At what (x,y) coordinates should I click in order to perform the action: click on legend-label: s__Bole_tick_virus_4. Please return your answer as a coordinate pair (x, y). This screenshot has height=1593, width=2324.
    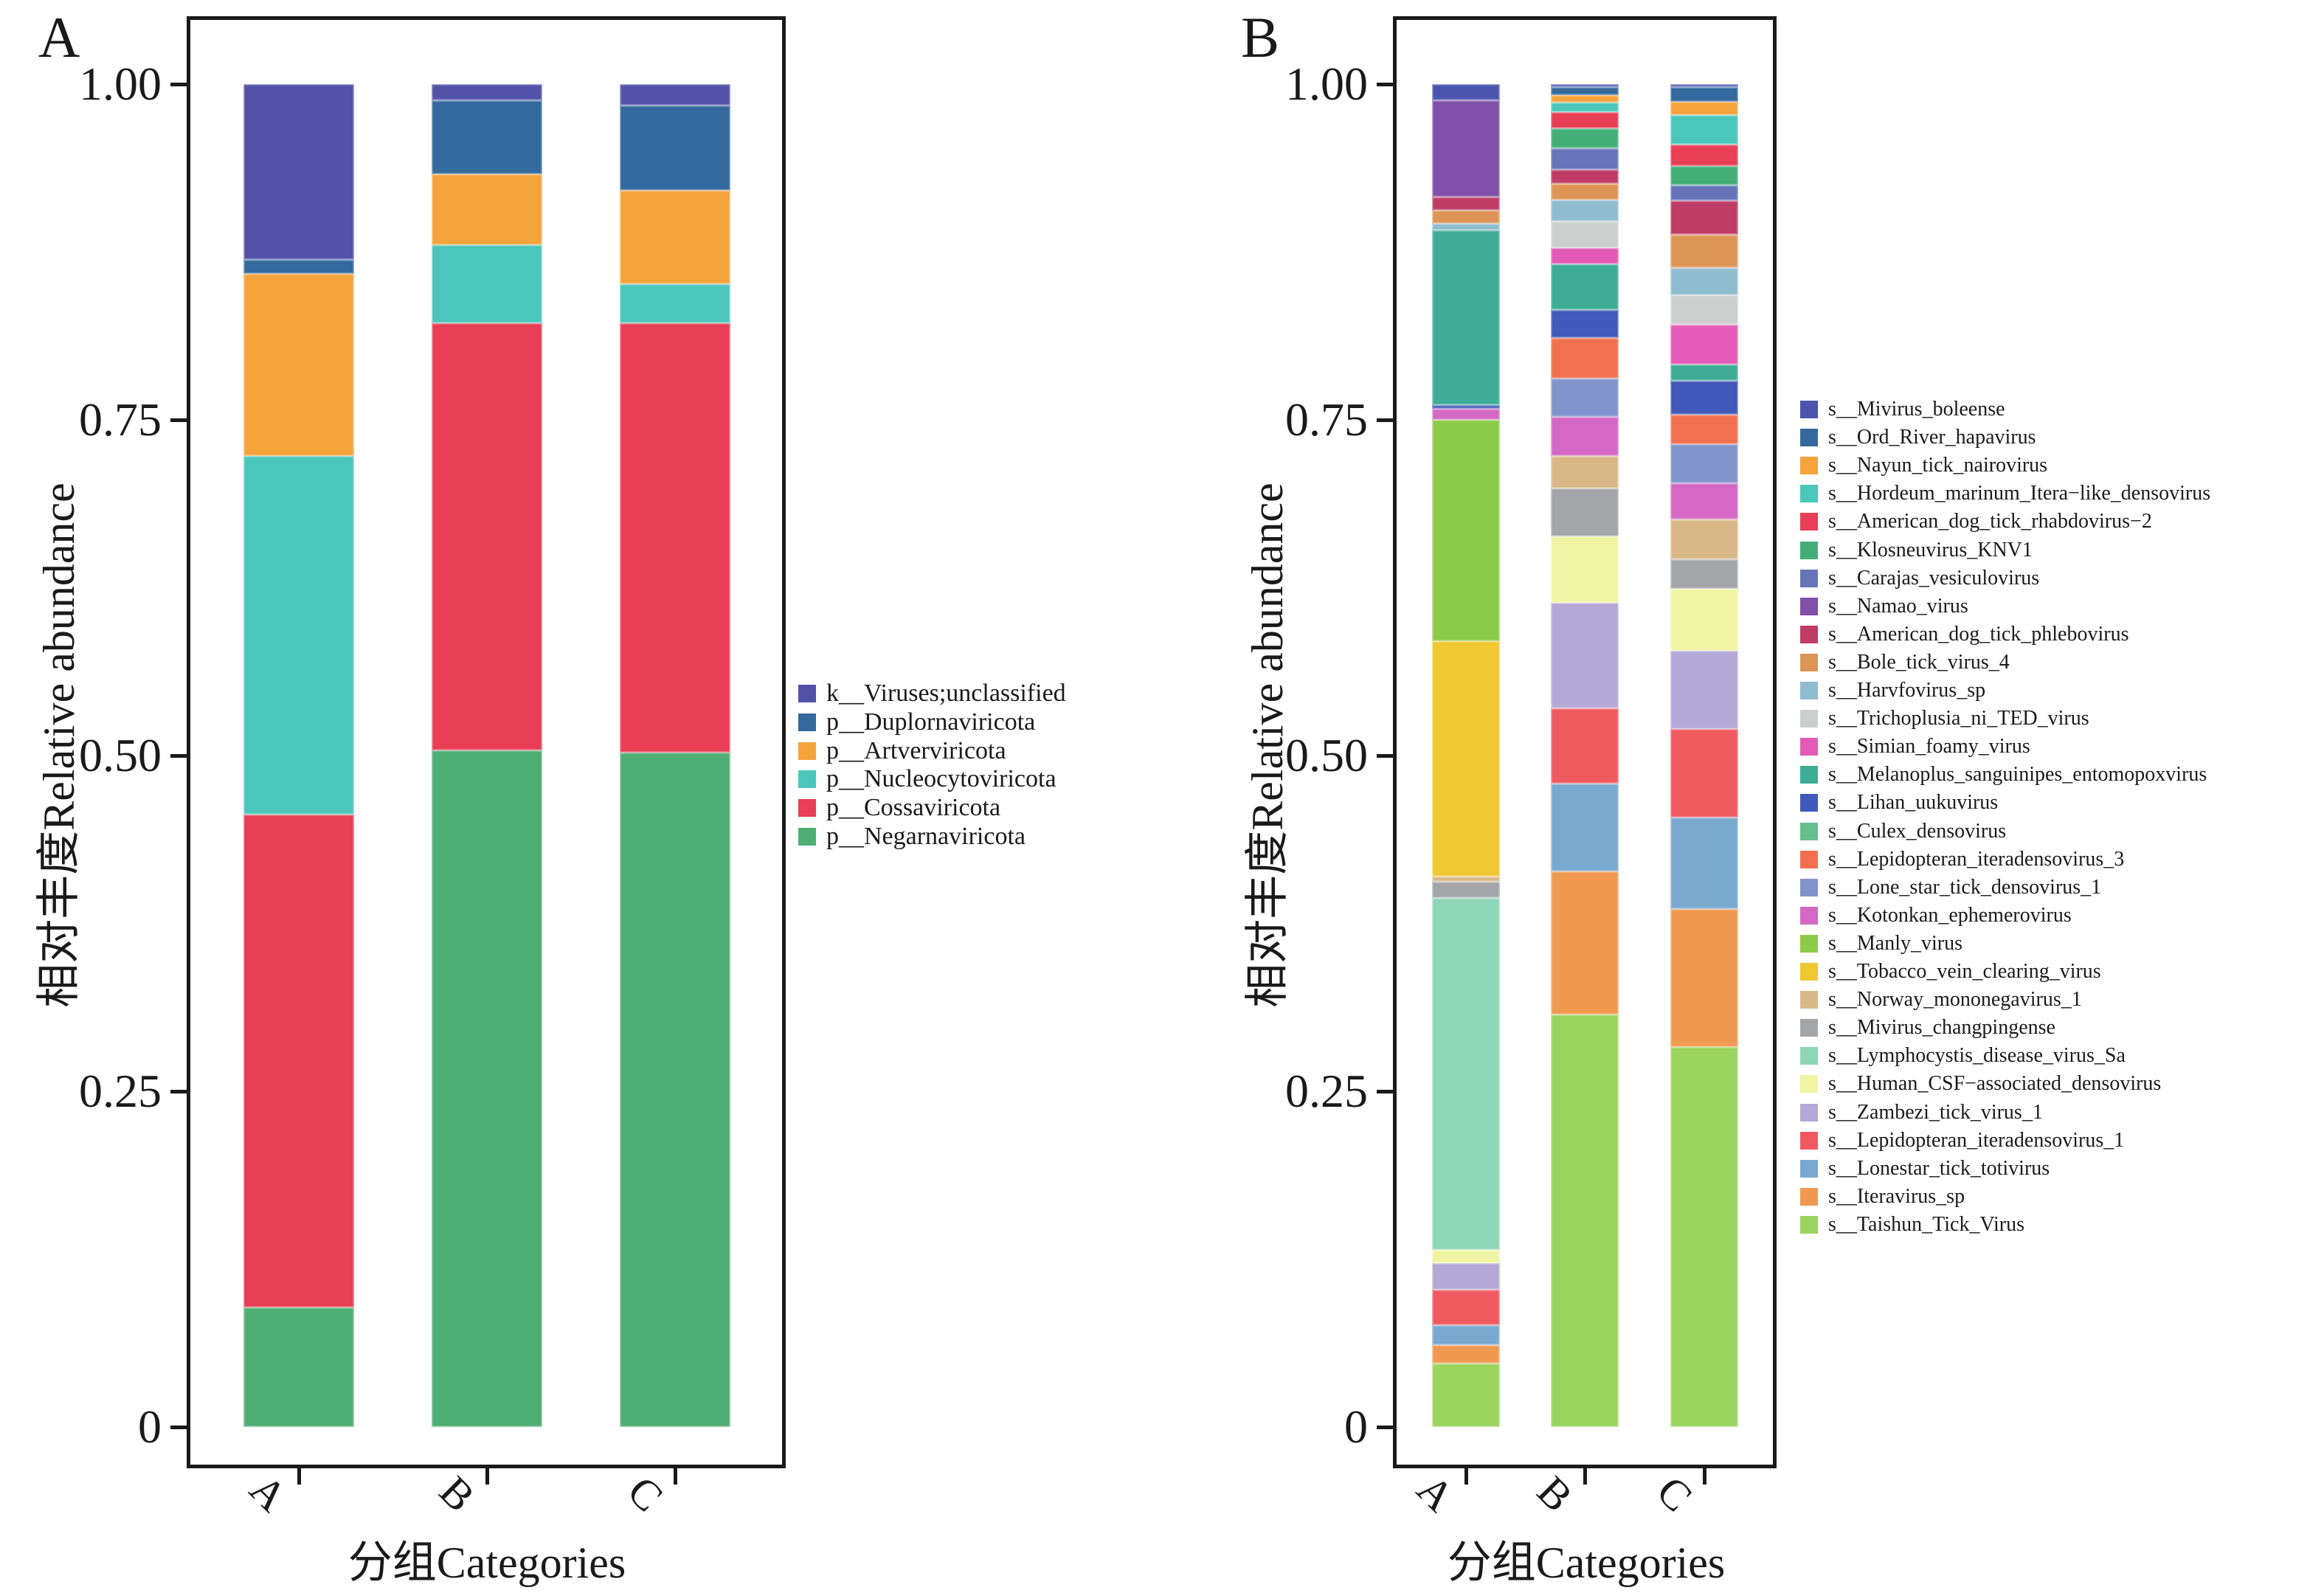
    Looking at the image, I should click on (1919, 662).